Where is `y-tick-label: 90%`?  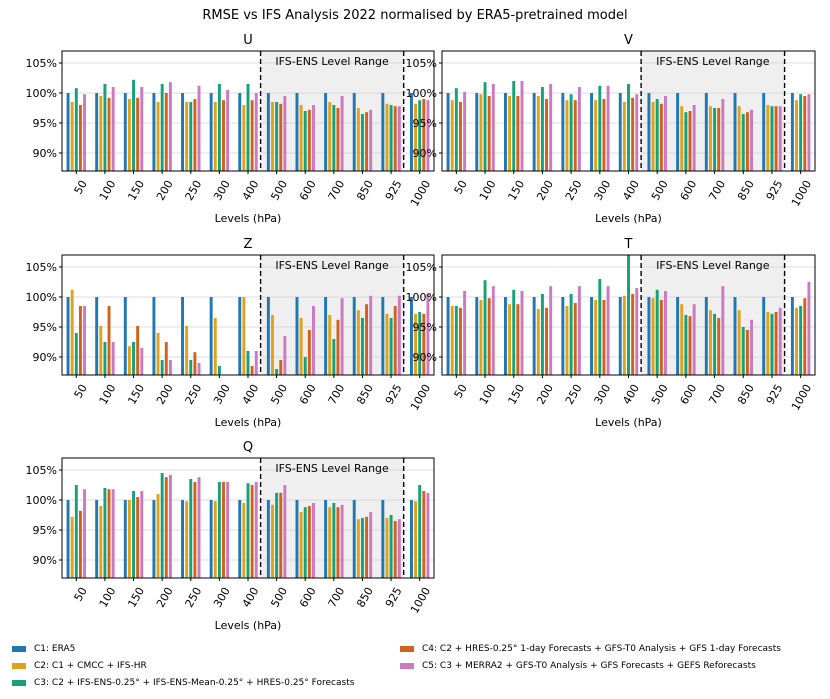
y-tick-label: 90% is located at coordinates (425, 357).